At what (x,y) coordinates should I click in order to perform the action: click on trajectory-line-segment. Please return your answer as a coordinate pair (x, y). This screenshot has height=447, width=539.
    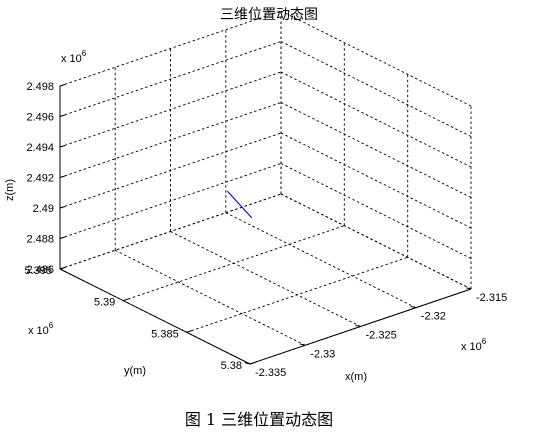
    Looking at the image, I should click on (239, 204).